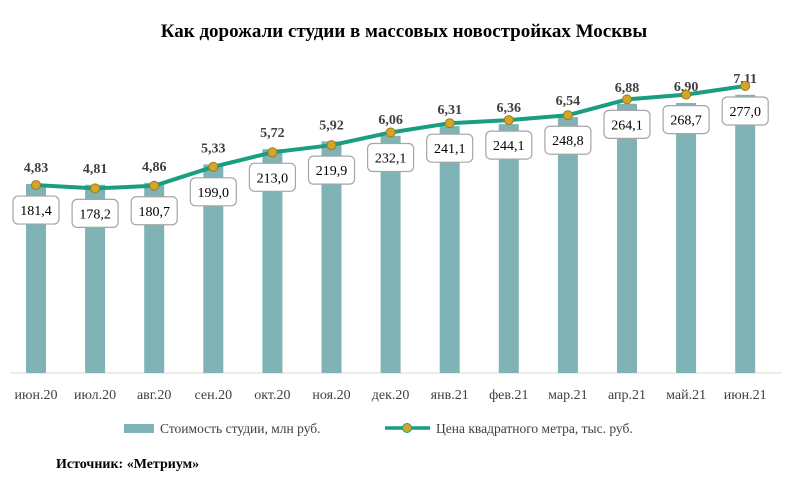 Image resolution: width=789 pixels, height=483 pixels. I want to click on x-tick-label: янв.21, so click(450, 395).